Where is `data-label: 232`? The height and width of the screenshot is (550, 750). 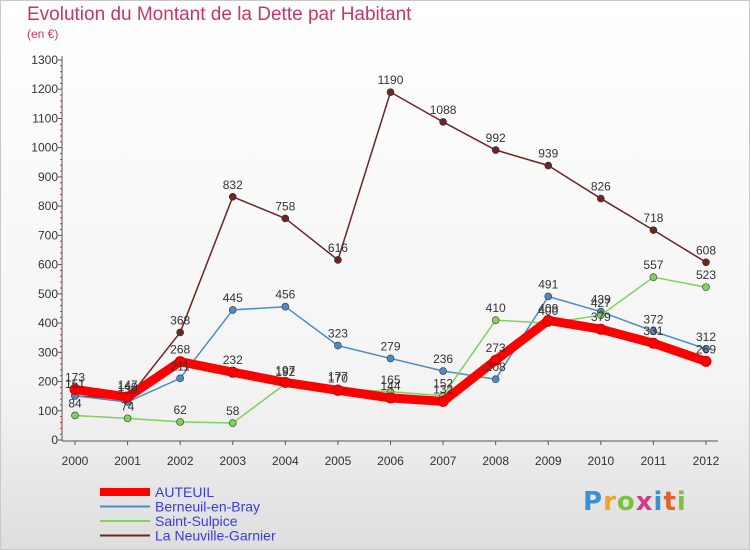 data-label: 232 is located at coordinates (233, 360).